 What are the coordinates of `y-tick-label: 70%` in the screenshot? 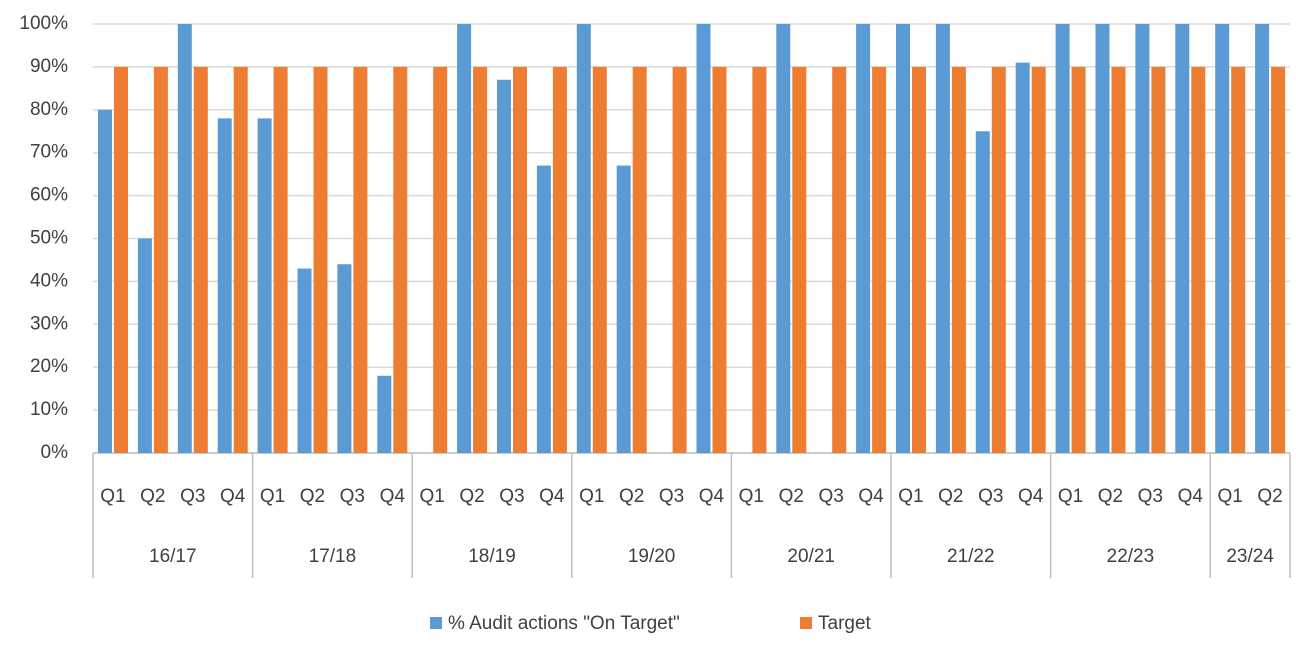 It's located at (49, 152).